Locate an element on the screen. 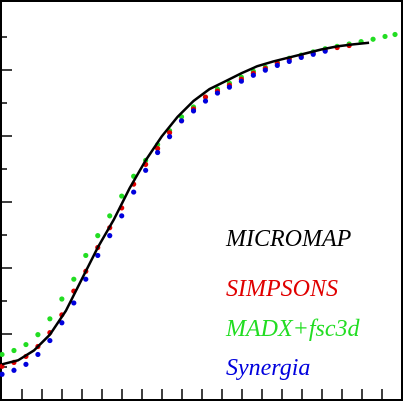  legend-label-synergia: Synergia is located at coordinates (268, 368).